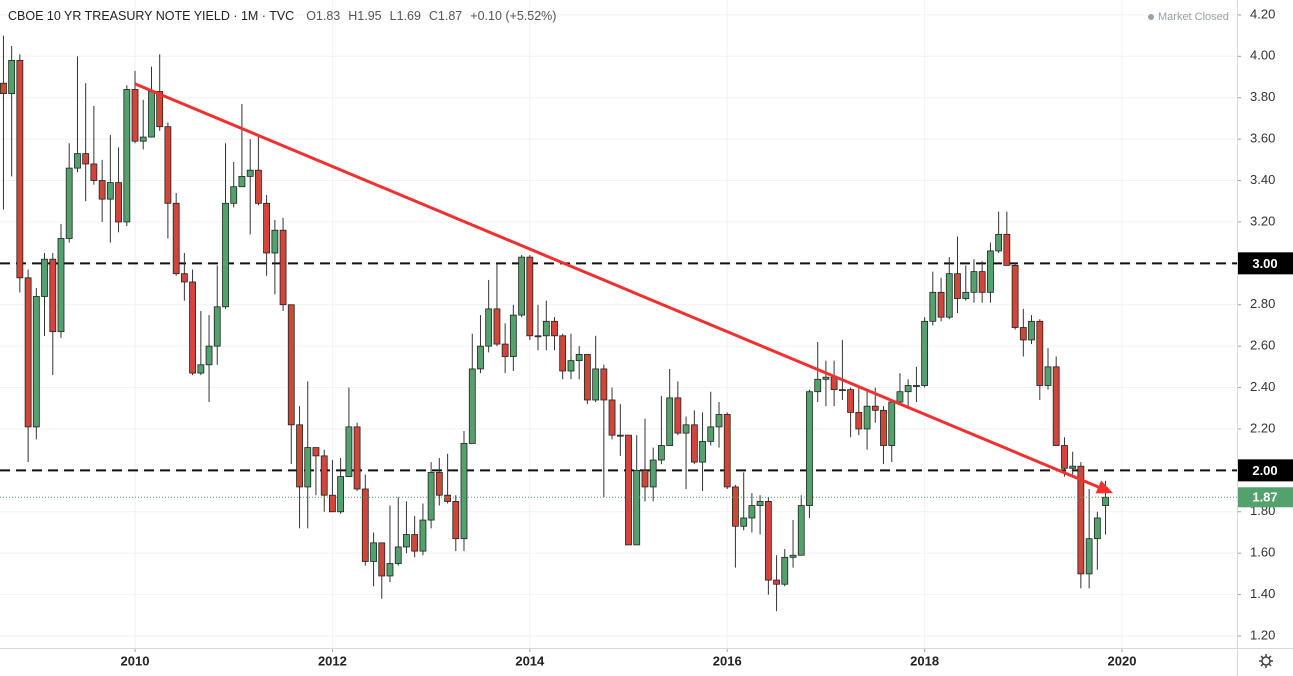 The width and height of the screenshot is (1293, 676). Describe the element at coordinates (323, 16) in the screenshot. I see `quote-open: O1.83` at that location.